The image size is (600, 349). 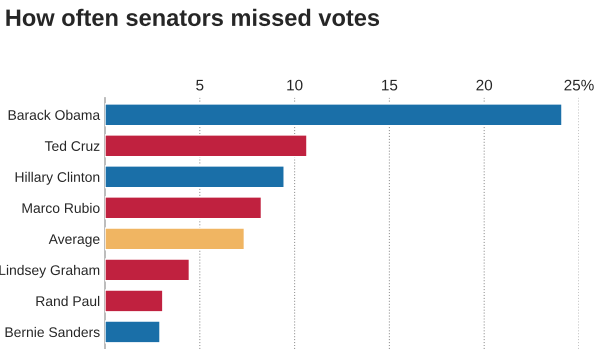 What do you see at coordinates (61, 208) in the screenshot?
I see `y-tick-label: Marco Rubio` at bounding box center [61, 208].